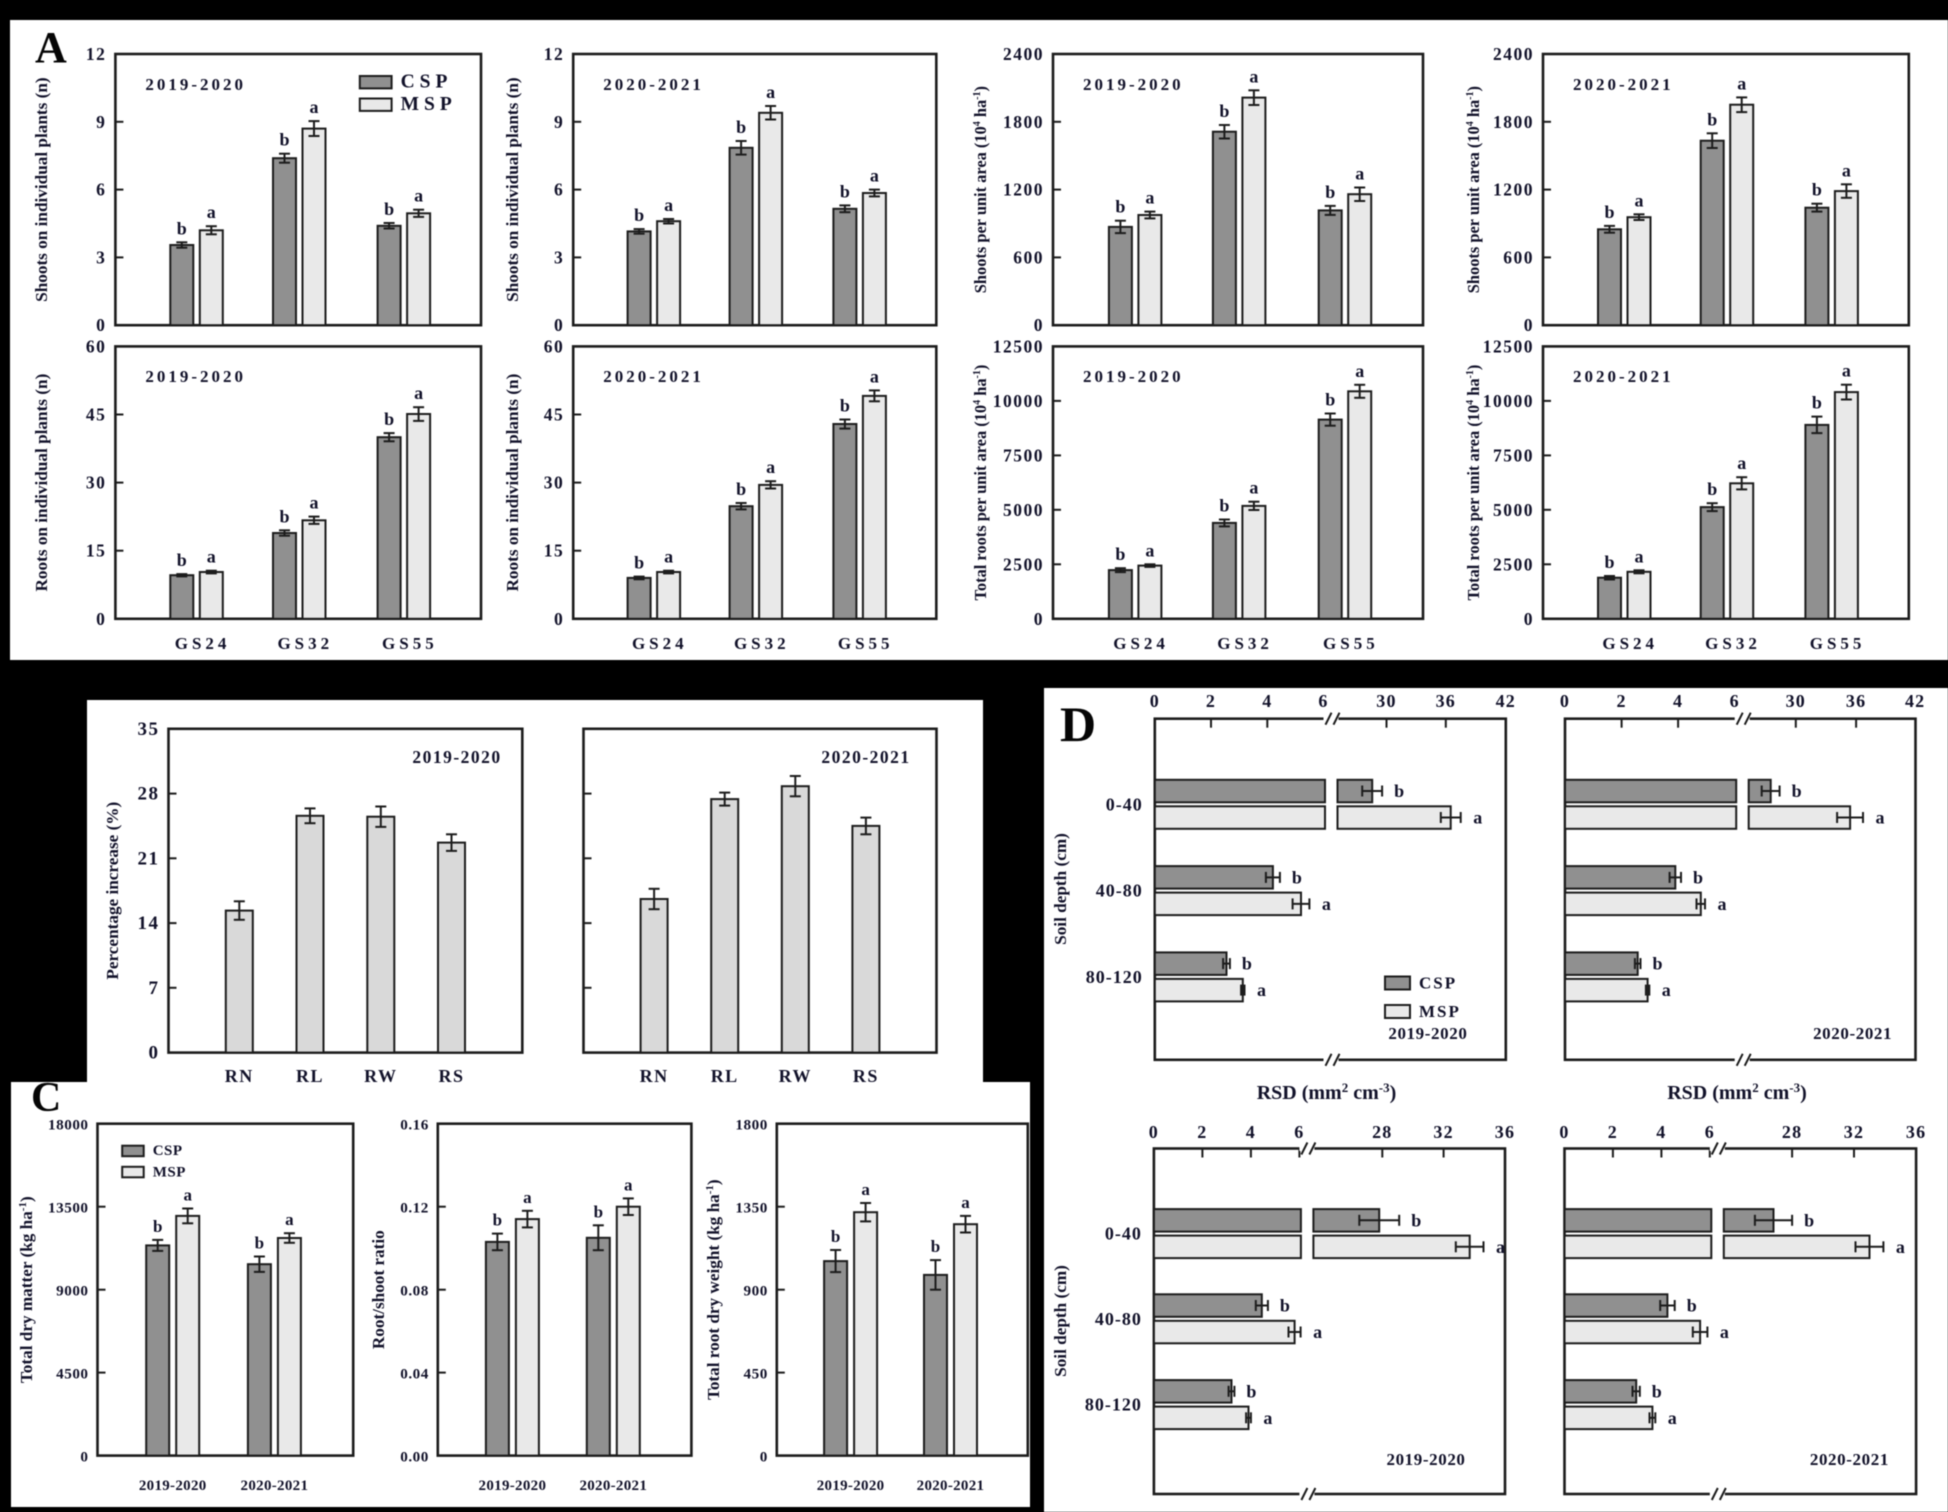 Image resolution: width=1948 pixels, height=1512 pixels. Describe the element at coordinates (512, 189) in the screenshot. I see `svg-text:Shoots on individual plants (n: Shoots on individual plants (n)` at that location.